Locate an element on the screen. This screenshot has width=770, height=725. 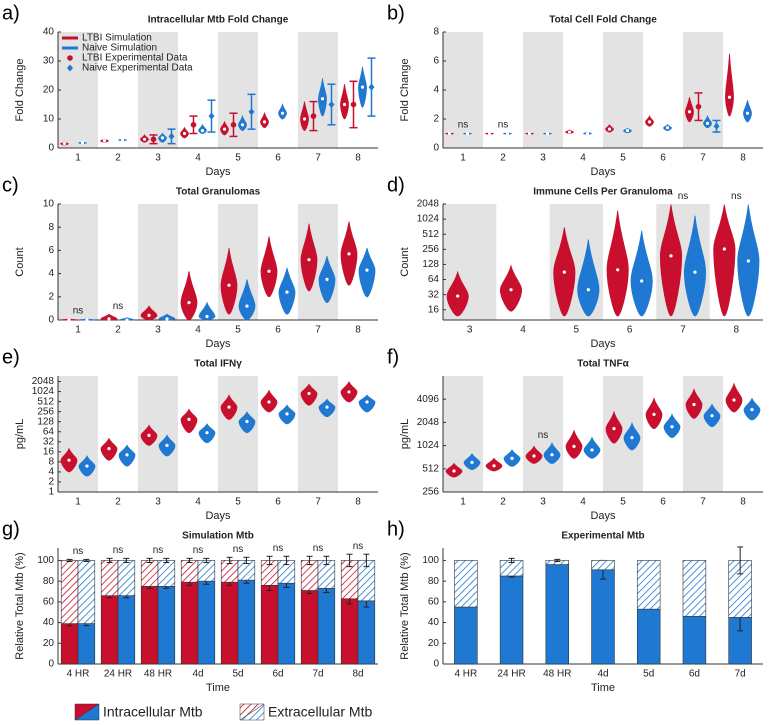
x-tick-label: 3 is located at coordinates (158, 330).